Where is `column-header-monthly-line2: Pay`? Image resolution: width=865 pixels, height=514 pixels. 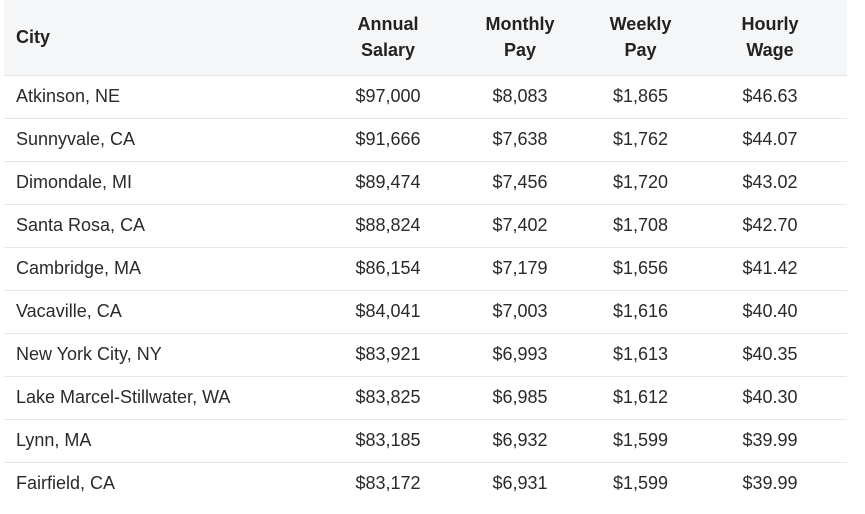 column-header-monthly-line2: Pay is located at coordinates (520, 50).